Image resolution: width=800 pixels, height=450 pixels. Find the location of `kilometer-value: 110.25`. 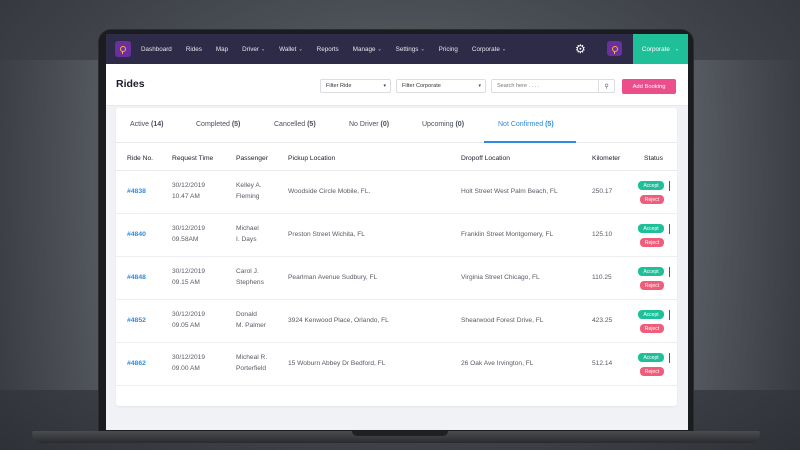

kilometer-value: 110.25 is located at coordinates (602, 277).